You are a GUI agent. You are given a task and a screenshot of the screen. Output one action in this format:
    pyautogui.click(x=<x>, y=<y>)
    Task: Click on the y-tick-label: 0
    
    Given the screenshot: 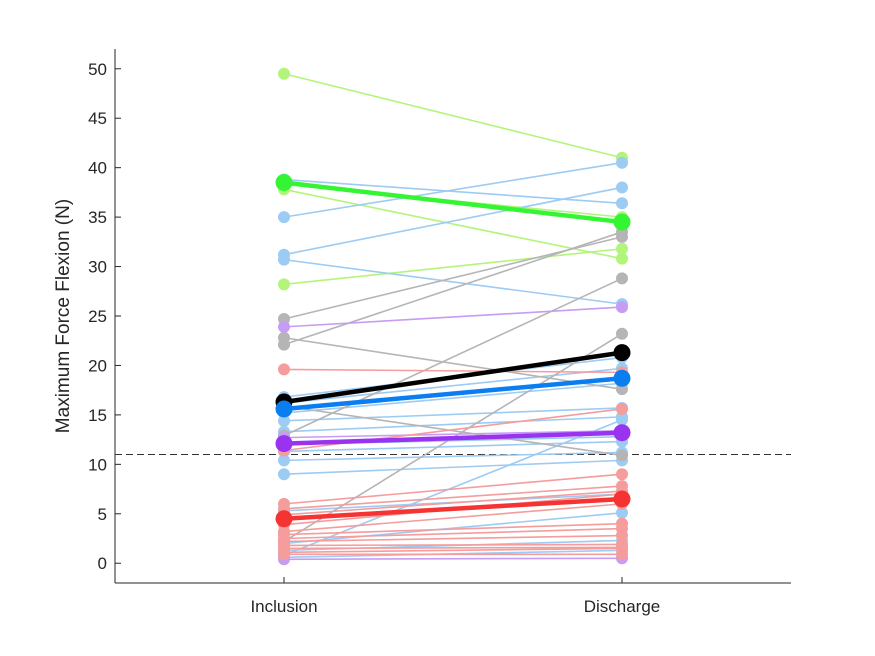 What is the action you would take?
    pyautogui.click(x=102, y=563)
    